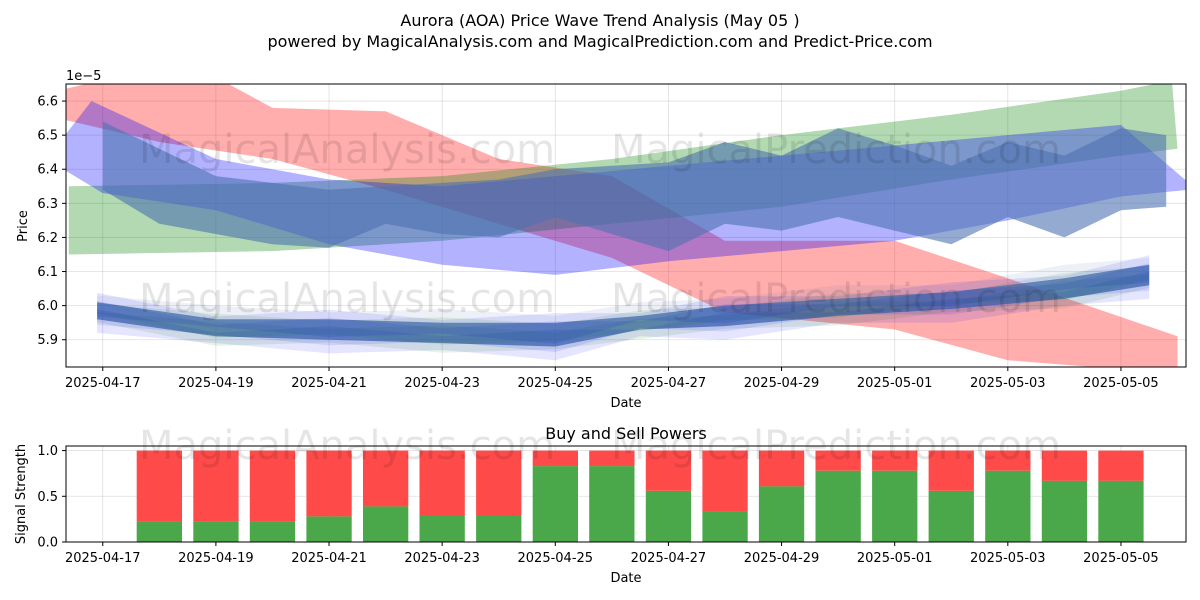  Describe the element at coordinates (47, 272) in the screenshot. I see `price-y-tick-label: 6.1` at that location.